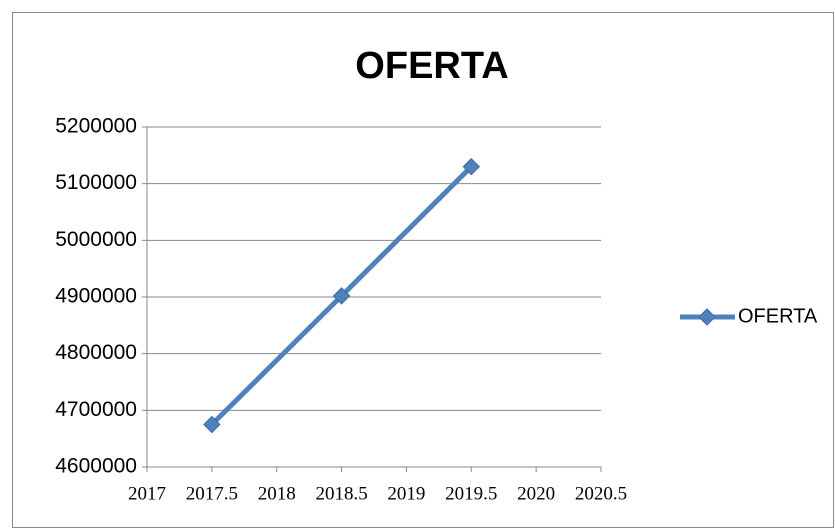  Describe the element at coordinates (96, 466) in the screenshot. I see `y-tick-label: 4600000` at that location.